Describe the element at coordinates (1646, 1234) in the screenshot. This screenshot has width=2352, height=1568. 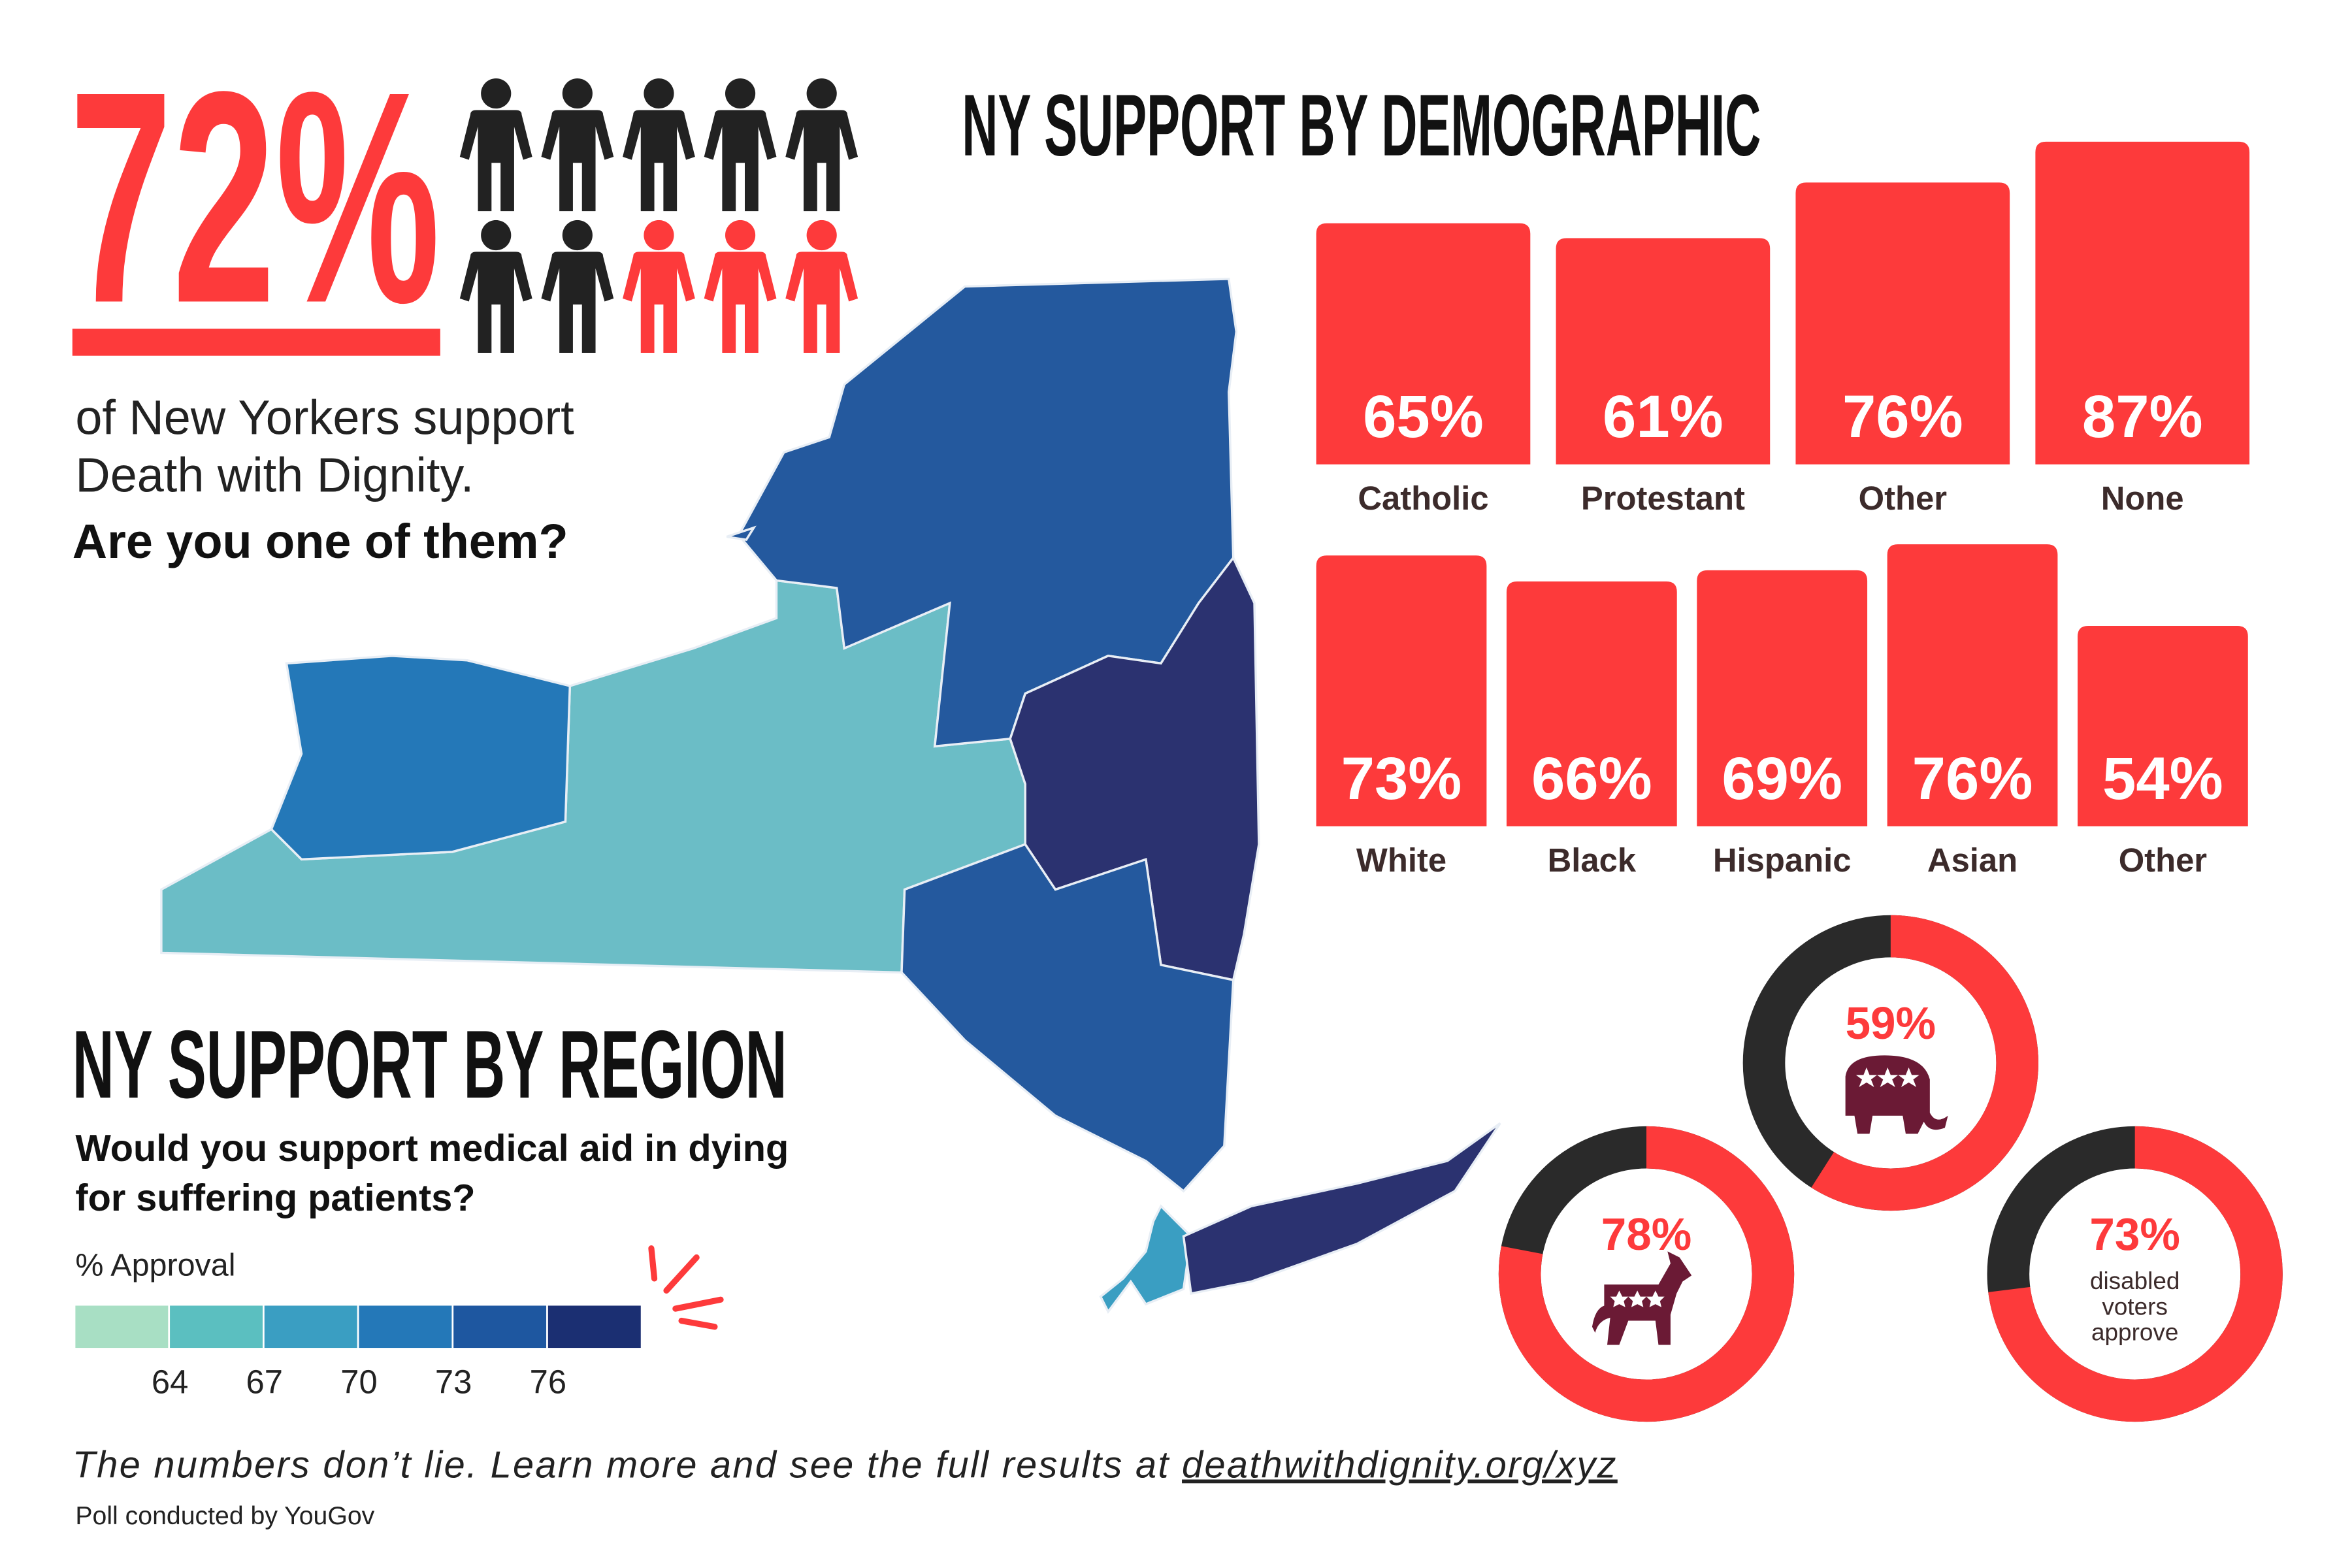
I see `donut-label: 78%` at that location.